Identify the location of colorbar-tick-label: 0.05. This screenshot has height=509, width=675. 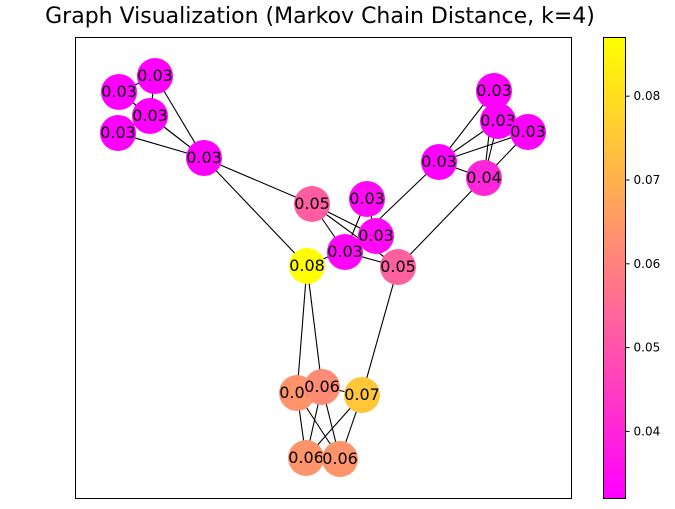
(647, 348).